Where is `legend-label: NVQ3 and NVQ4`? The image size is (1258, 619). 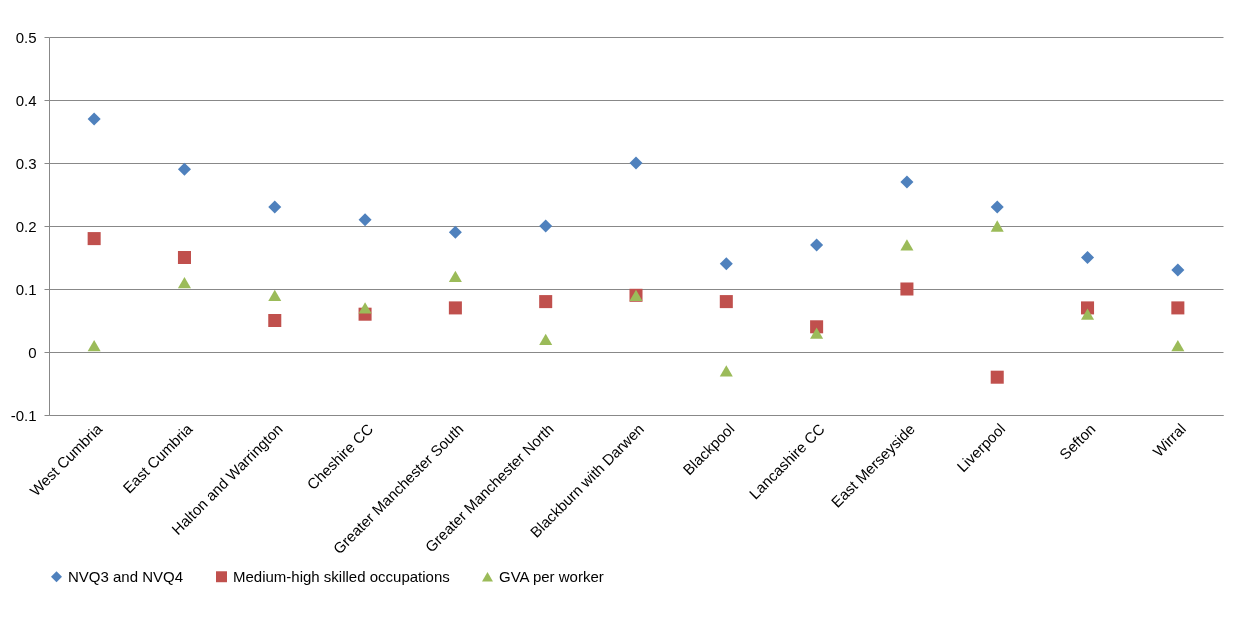
legend-label: NVQ3 and NVQ4 is located at coordinates (126, 576).